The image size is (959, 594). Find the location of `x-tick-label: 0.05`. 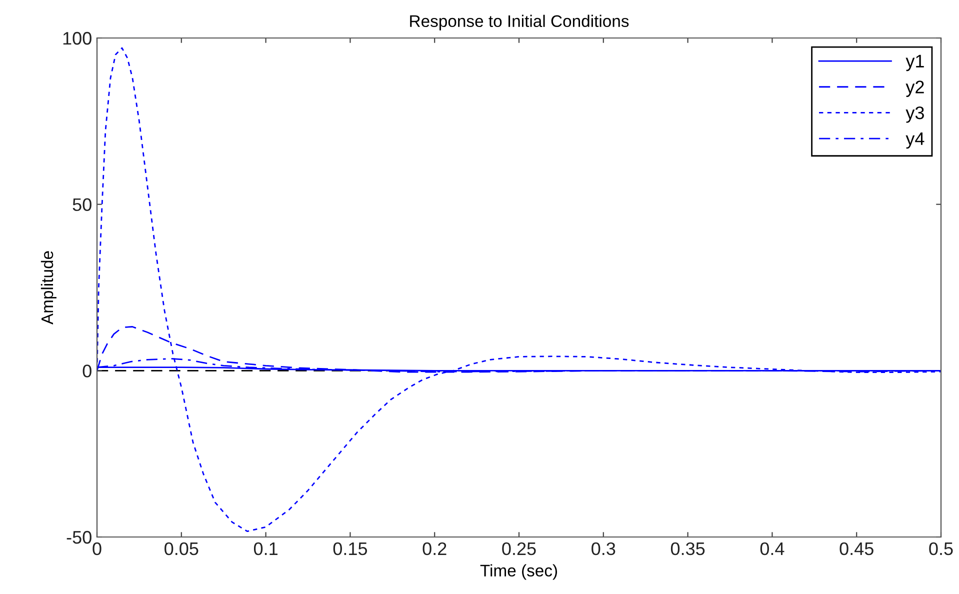

x-tick-label: 0.05 is located at coordinates (181, 549).